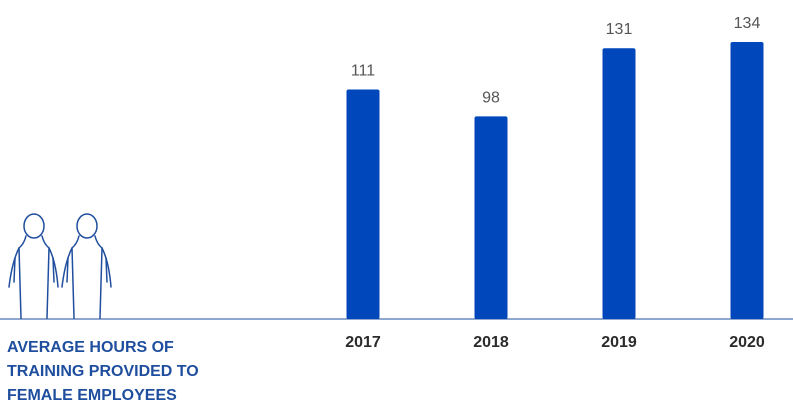  Describe the element at coordinates (491, 342) in the screenshot. I see `category-label-2018: 2018` at that location.